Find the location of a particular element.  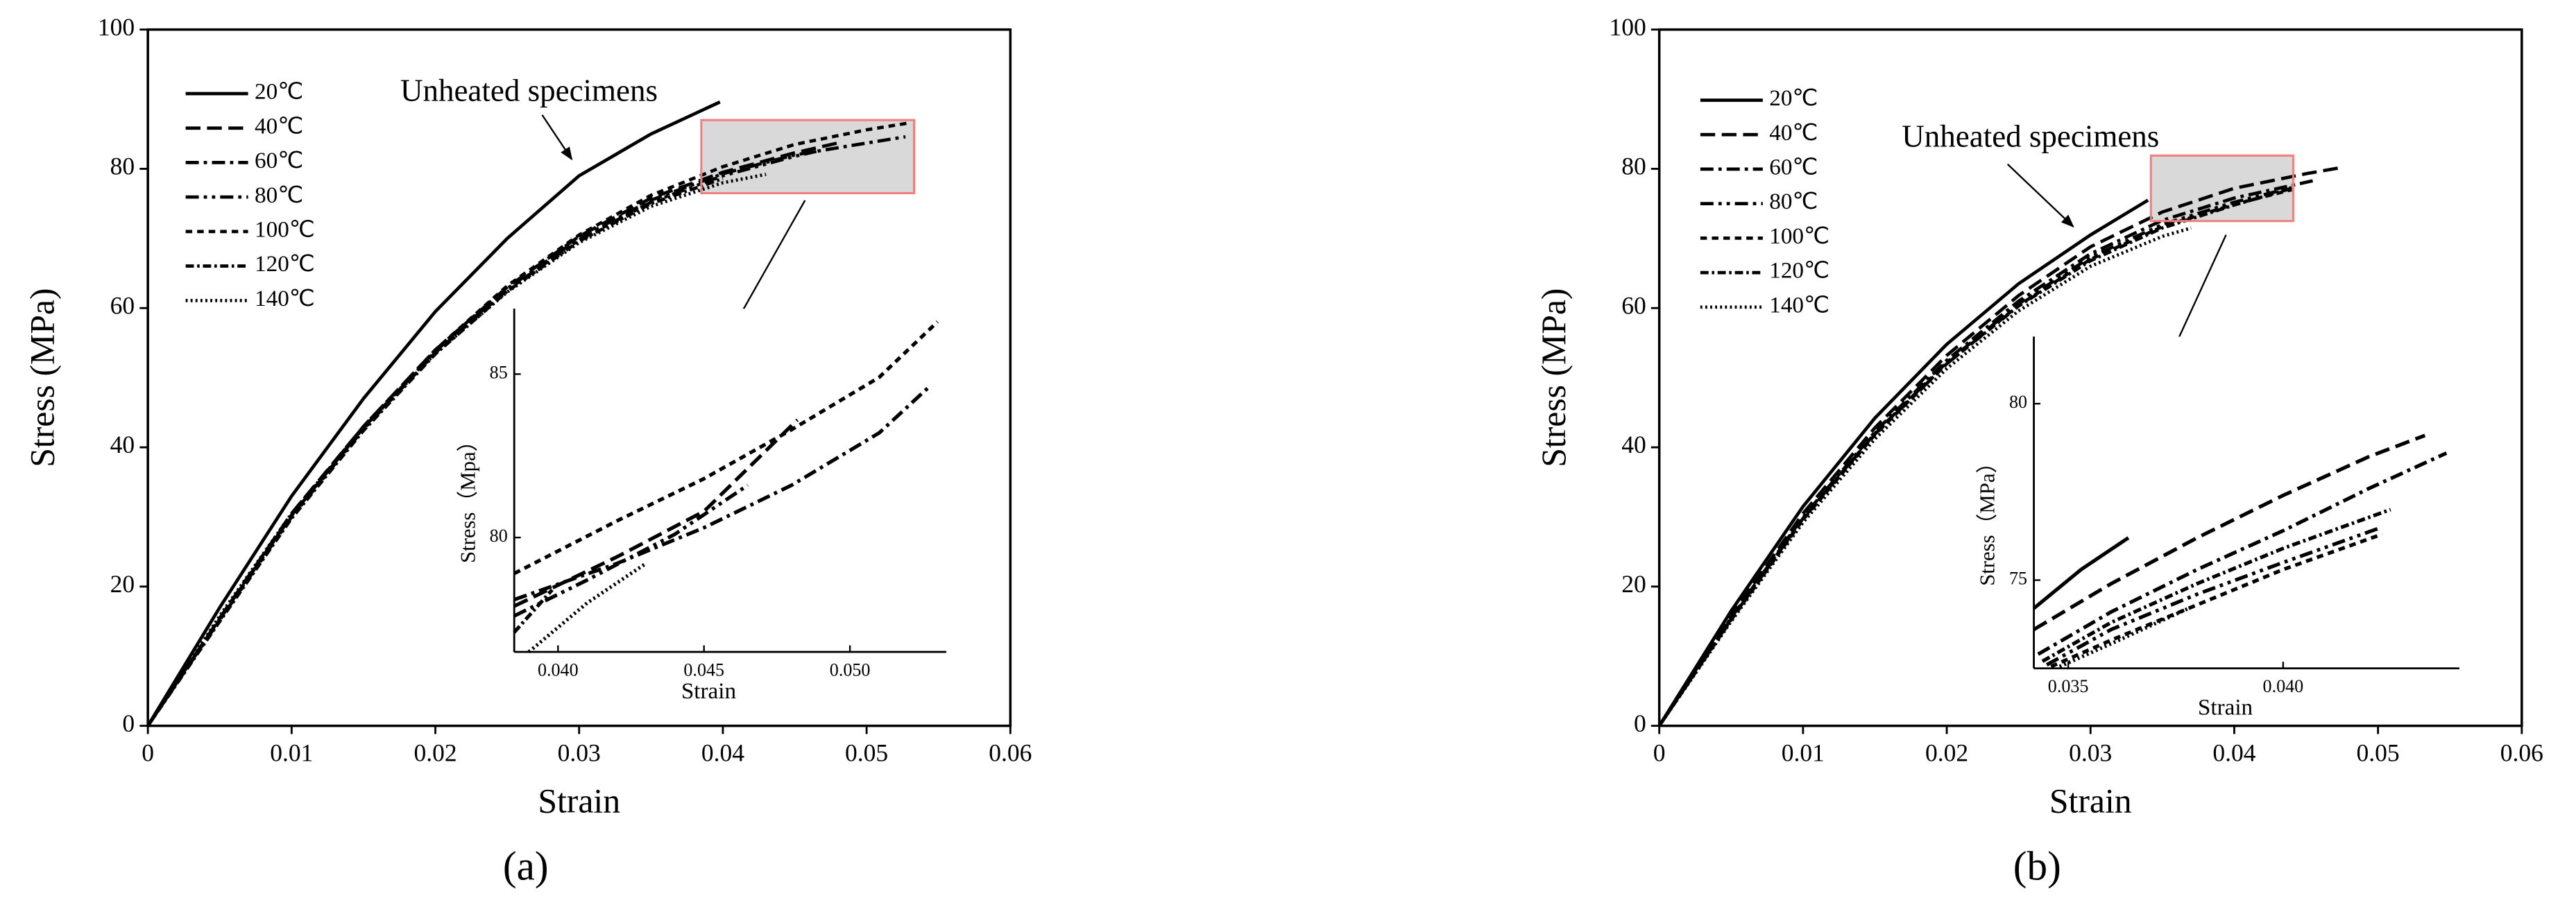

inset-y-label: Stress（MPa） is located at coordinates (1987, 519).